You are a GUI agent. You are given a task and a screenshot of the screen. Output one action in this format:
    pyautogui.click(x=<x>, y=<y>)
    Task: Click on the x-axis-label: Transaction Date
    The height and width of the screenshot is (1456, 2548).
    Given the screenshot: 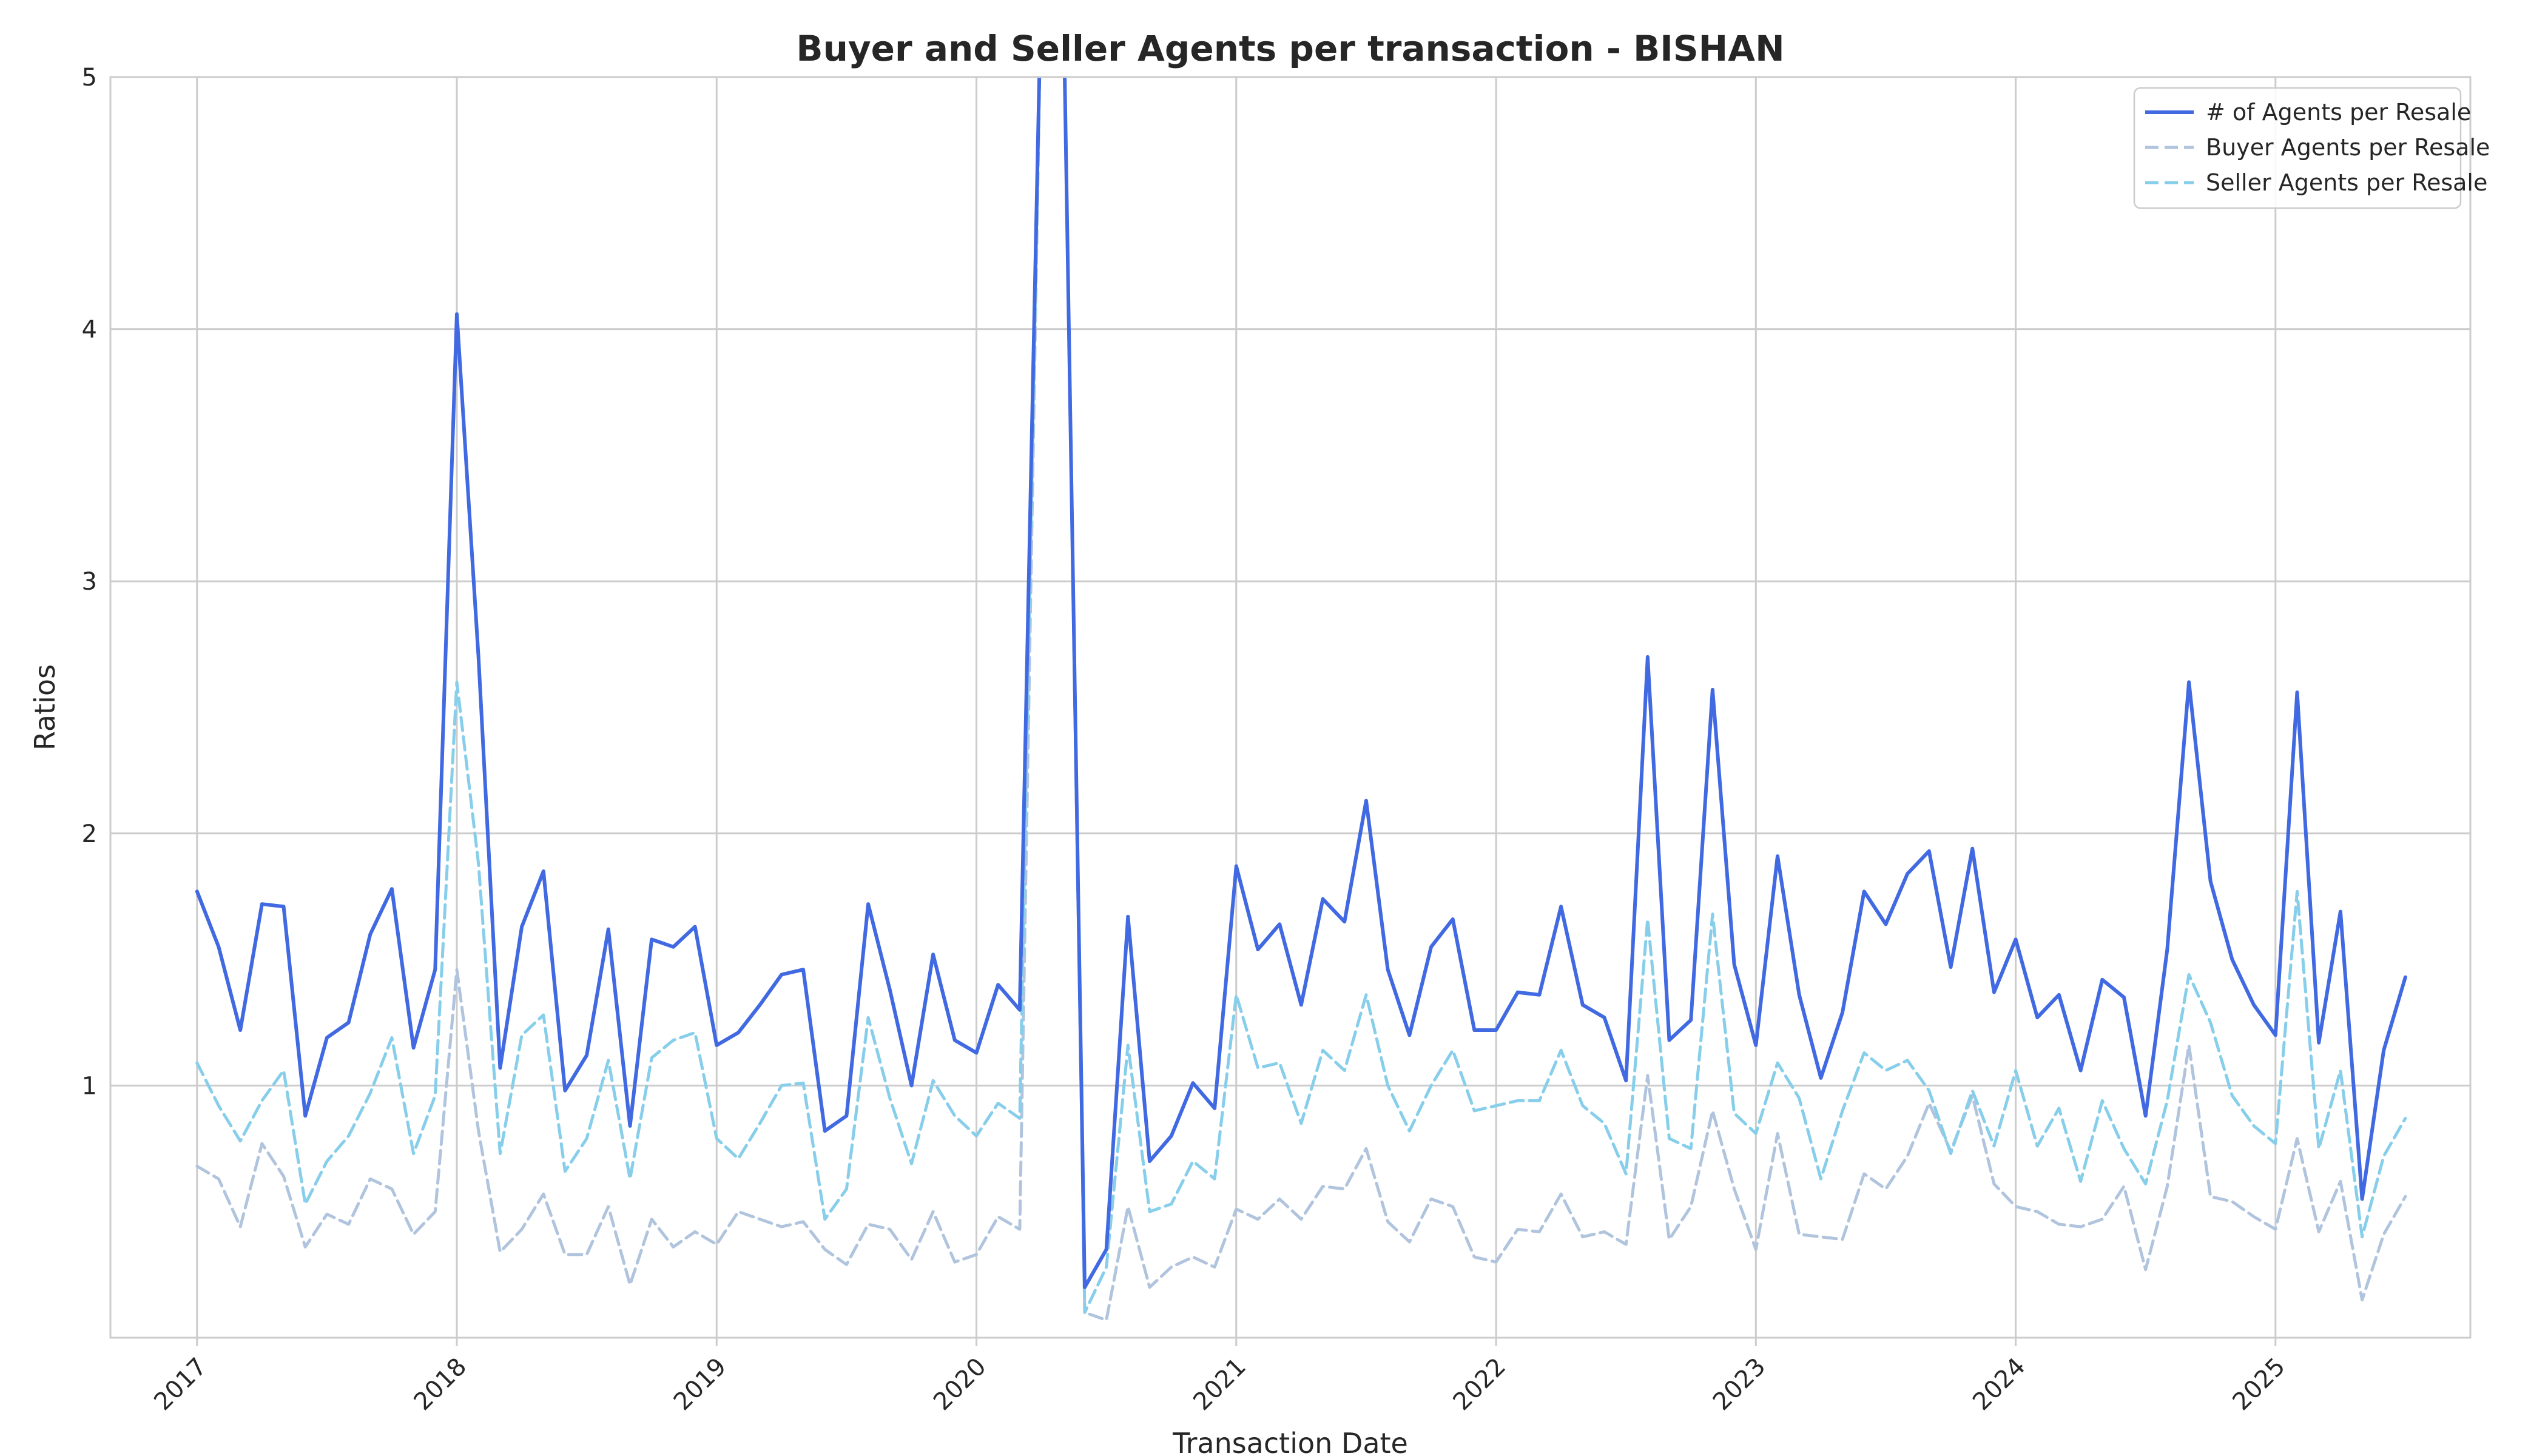 What is the action you would take?
    pyautogui.click(x=1290, y=1441)
    